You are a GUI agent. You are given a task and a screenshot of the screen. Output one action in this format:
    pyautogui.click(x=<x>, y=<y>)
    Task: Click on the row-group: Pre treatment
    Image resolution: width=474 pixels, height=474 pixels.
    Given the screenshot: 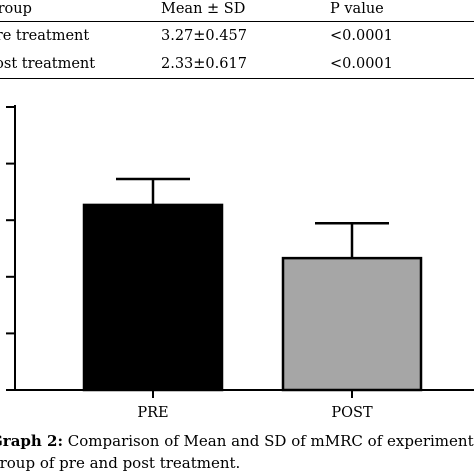 What is the action you would take?
    pyautogui.click(x=45, y=36)
    